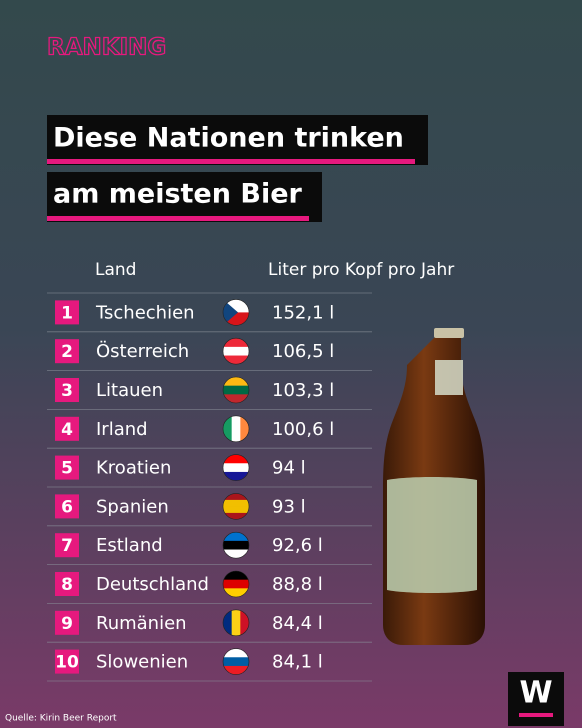 The width and height of the screenshot is (582, 728). I want to click on liters: 152,1 l, so click(303, 312).